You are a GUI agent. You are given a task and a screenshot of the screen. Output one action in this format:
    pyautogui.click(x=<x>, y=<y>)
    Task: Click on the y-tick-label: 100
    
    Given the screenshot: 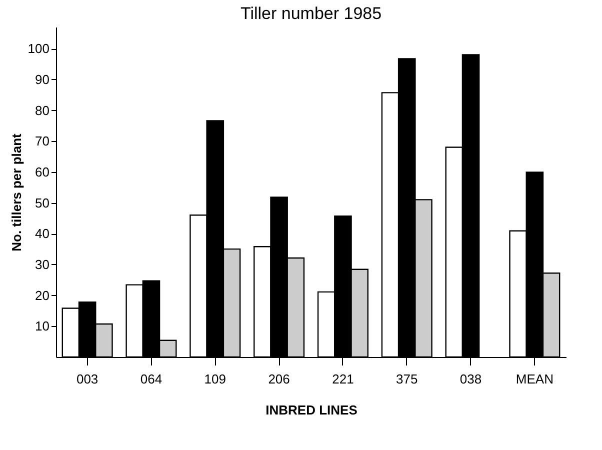 What is the action you would take?
    pyautogui.click(x=39, y=48)
    